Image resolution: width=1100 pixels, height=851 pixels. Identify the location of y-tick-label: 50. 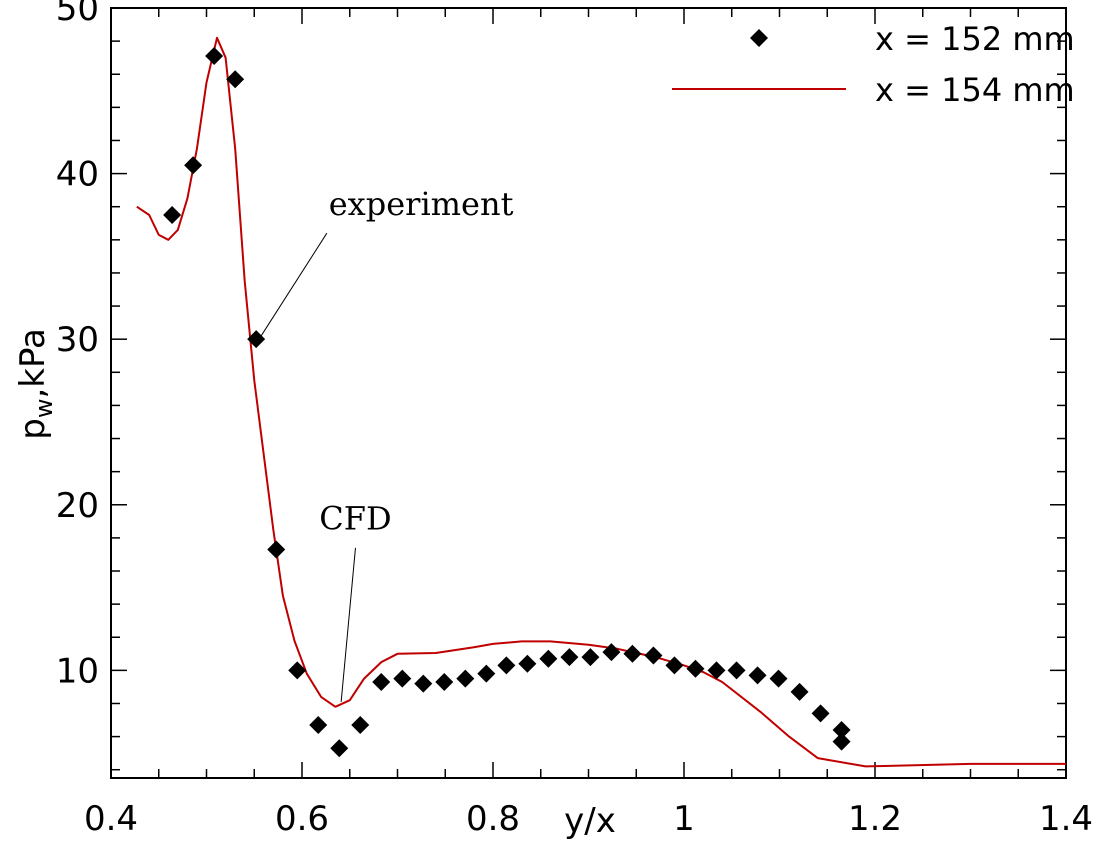
(77, 14).